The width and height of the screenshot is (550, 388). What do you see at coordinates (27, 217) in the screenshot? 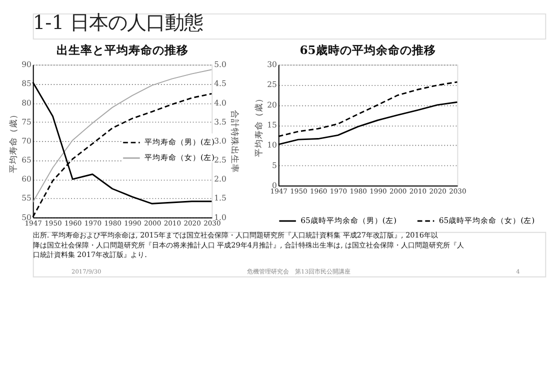
I see `y-tick-label: 50` at bounding box center [27, 217].